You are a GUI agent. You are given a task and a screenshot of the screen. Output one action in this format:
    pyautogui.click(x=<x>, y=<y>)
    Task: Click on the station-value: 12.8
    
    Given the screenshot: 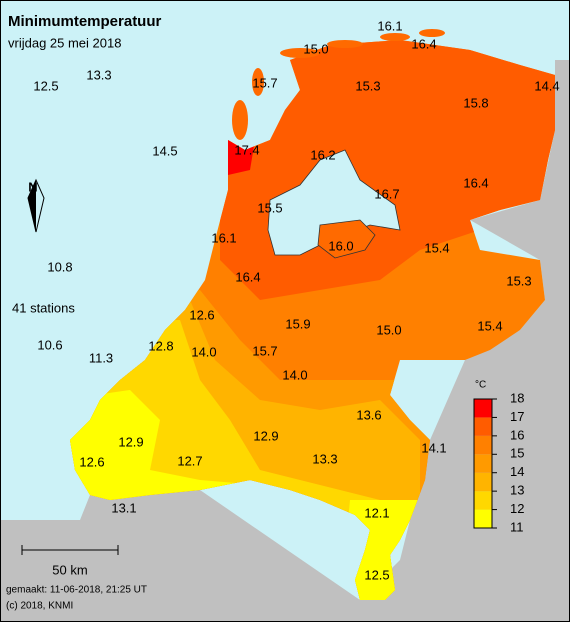 What is the action you would take?
    pyautogui.click(x=160, y=345)
    